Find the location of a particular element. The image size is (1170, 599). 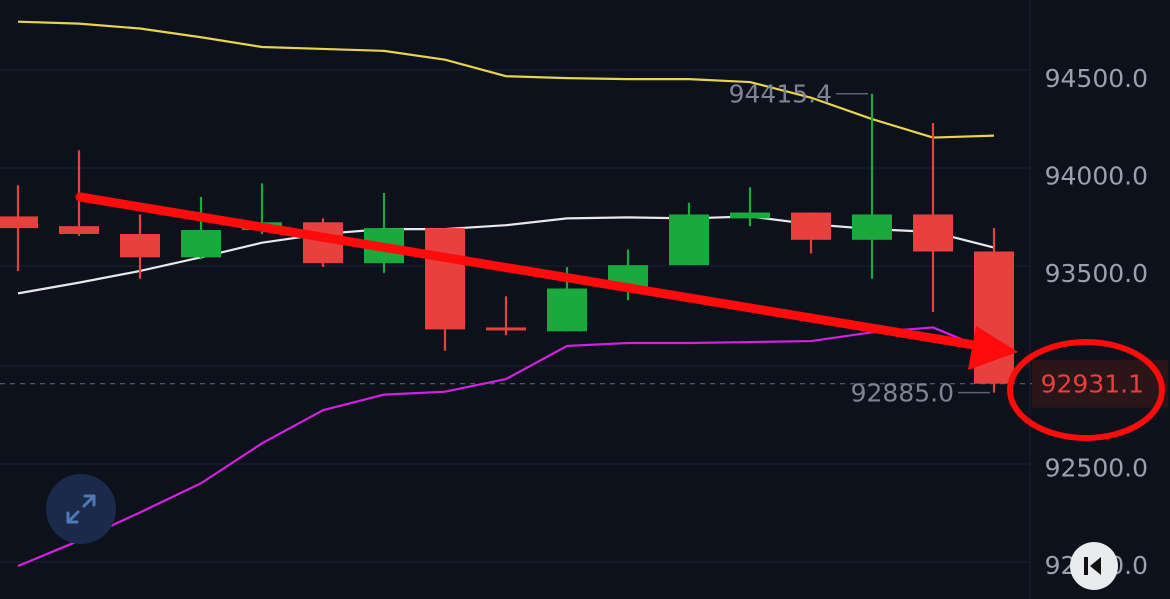

price-axis-label: 92500.0 is located at coordinates (1096, 468).